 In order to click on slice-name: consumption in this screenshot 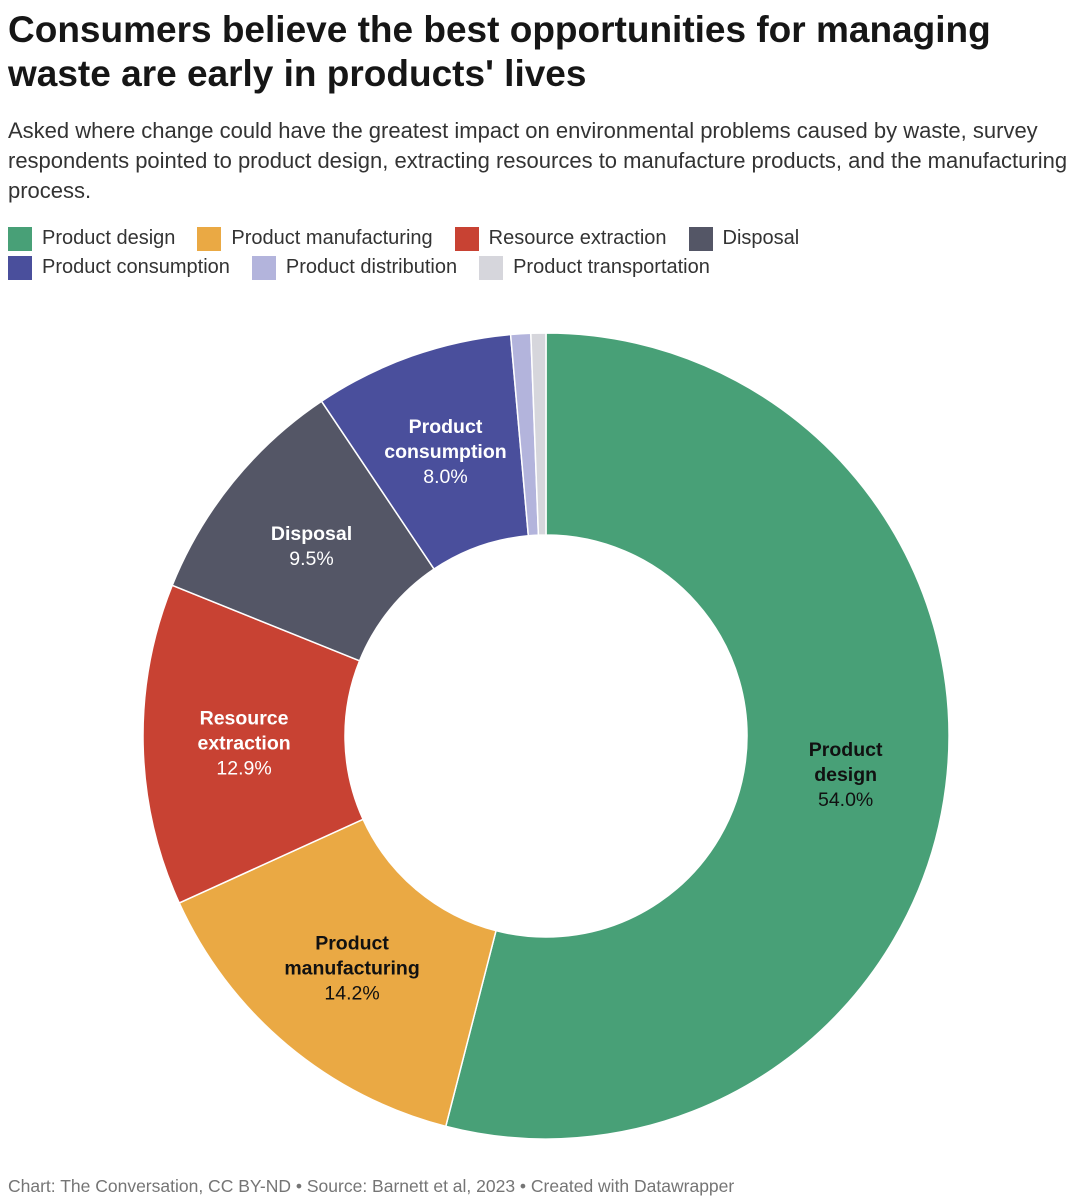, I will do `click(445, 452)`.